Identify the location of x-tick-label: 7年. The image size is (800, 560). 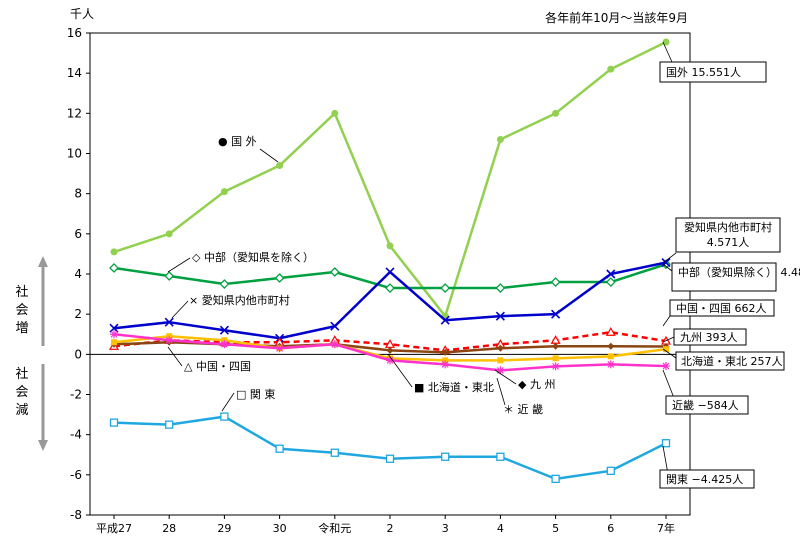
(666, 528).